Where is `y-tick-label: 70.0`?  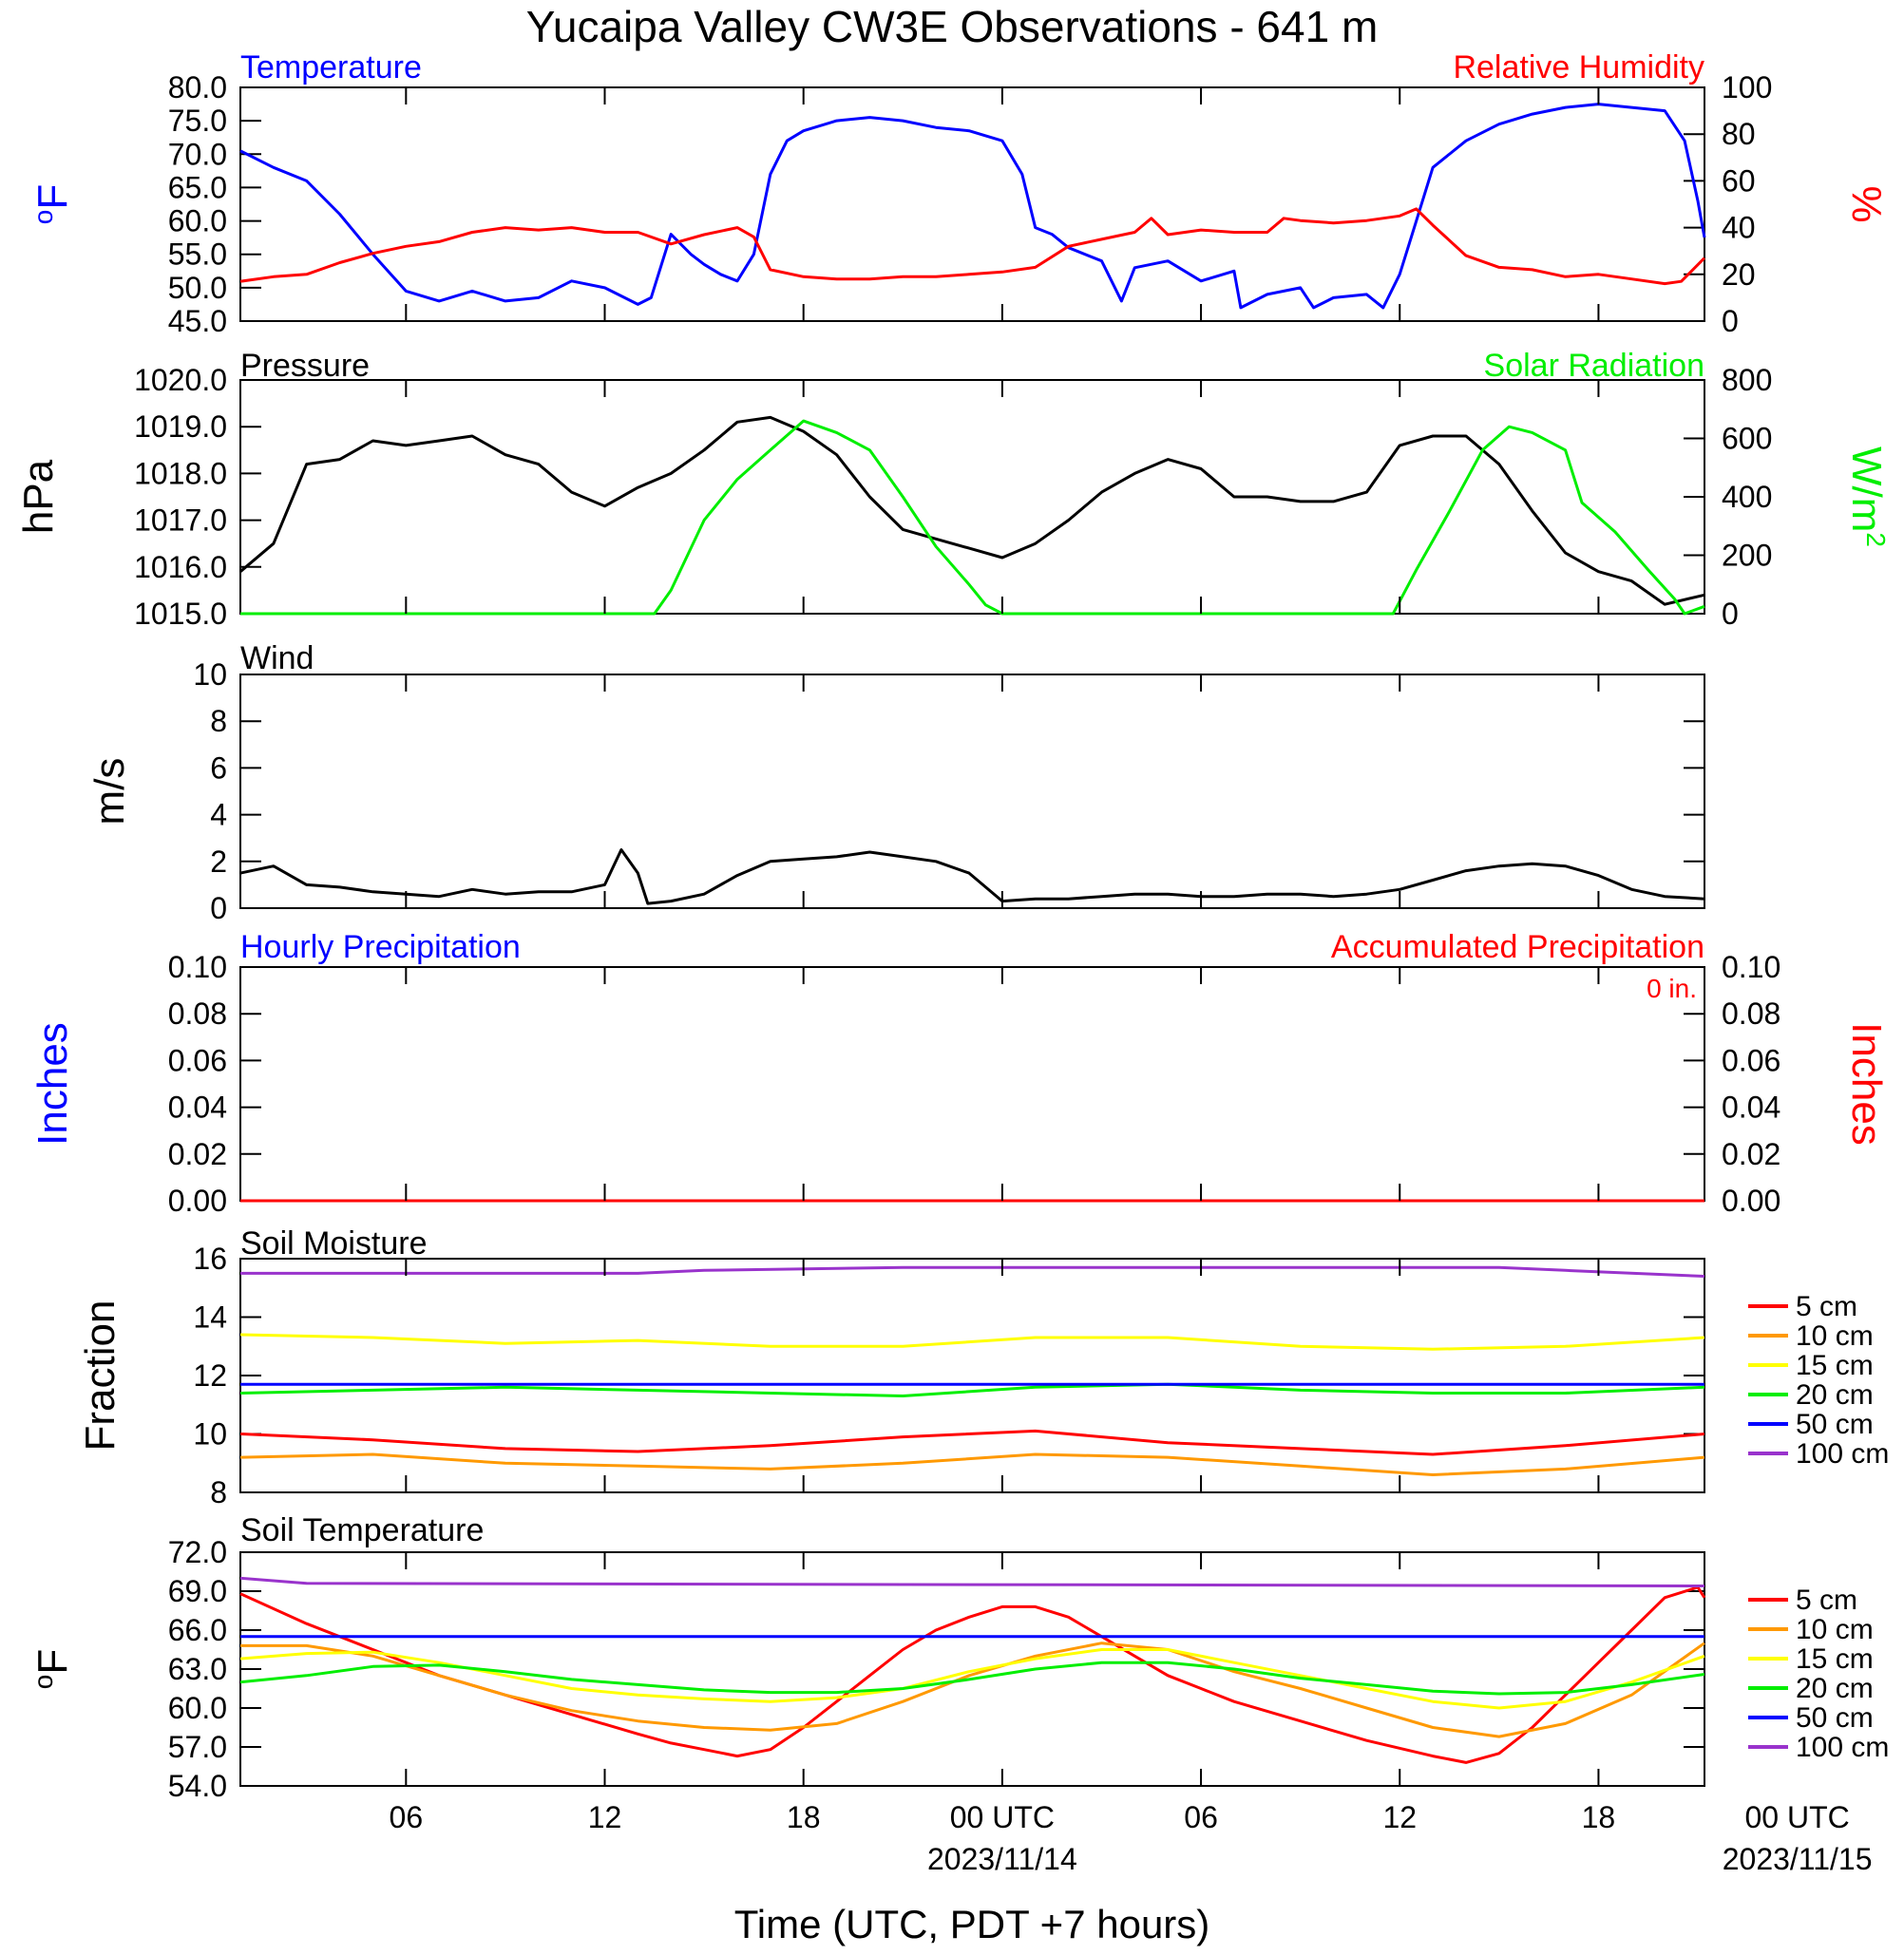
y-tick-label: 70.0 is located at coordinates (197, 154).